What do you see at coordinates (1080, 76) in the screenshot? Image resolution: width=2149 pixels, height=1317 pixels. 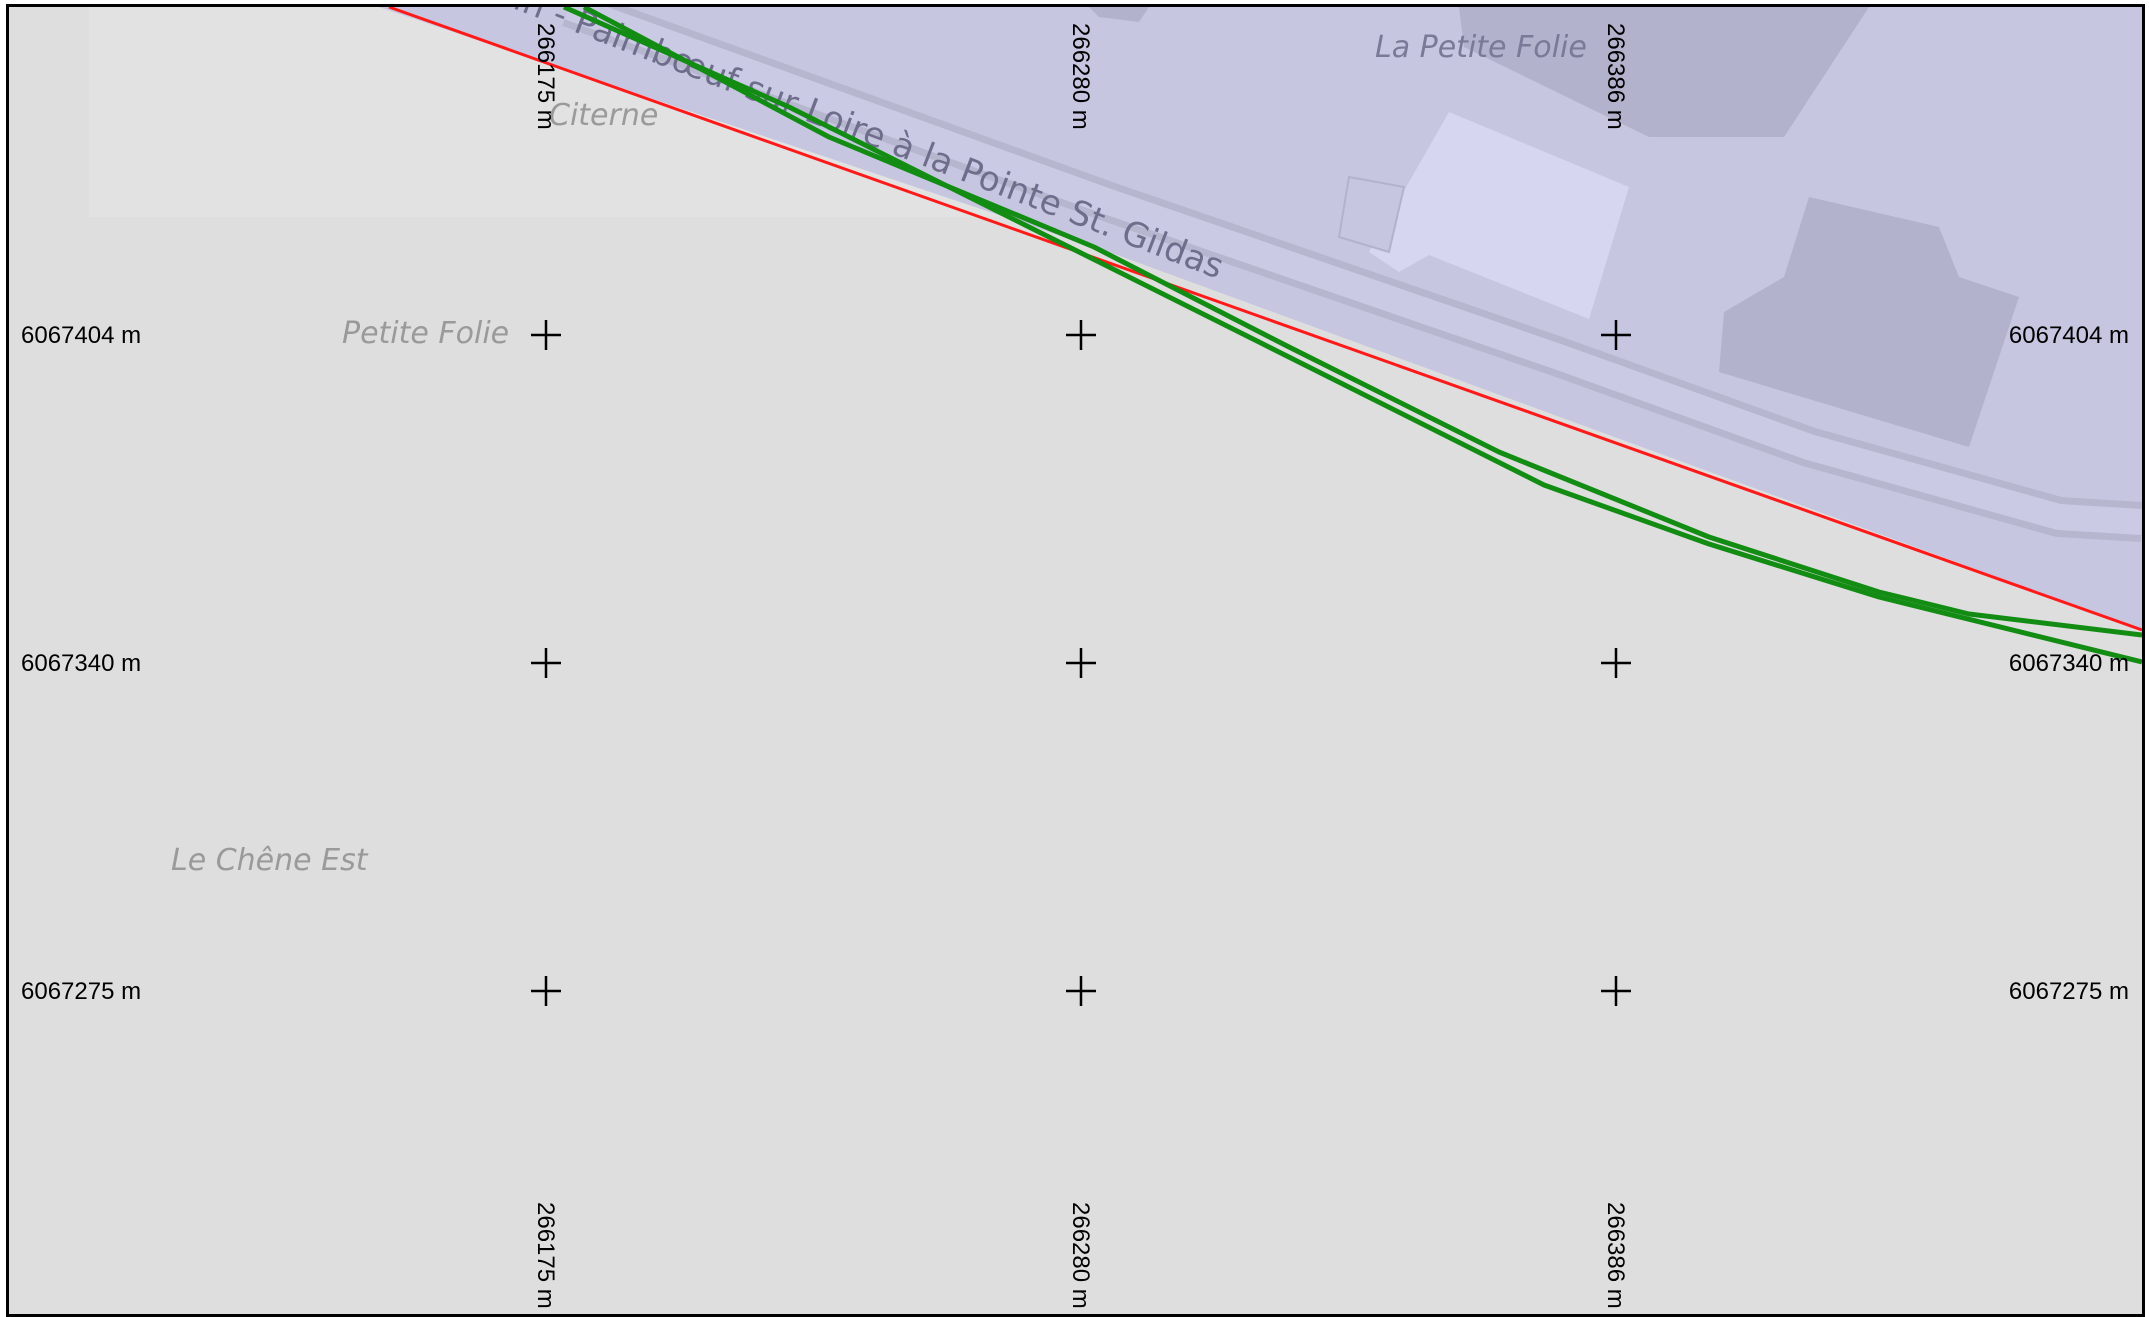 I see `easting-label-top: 266280 m` at bounding box center [1080, 76].